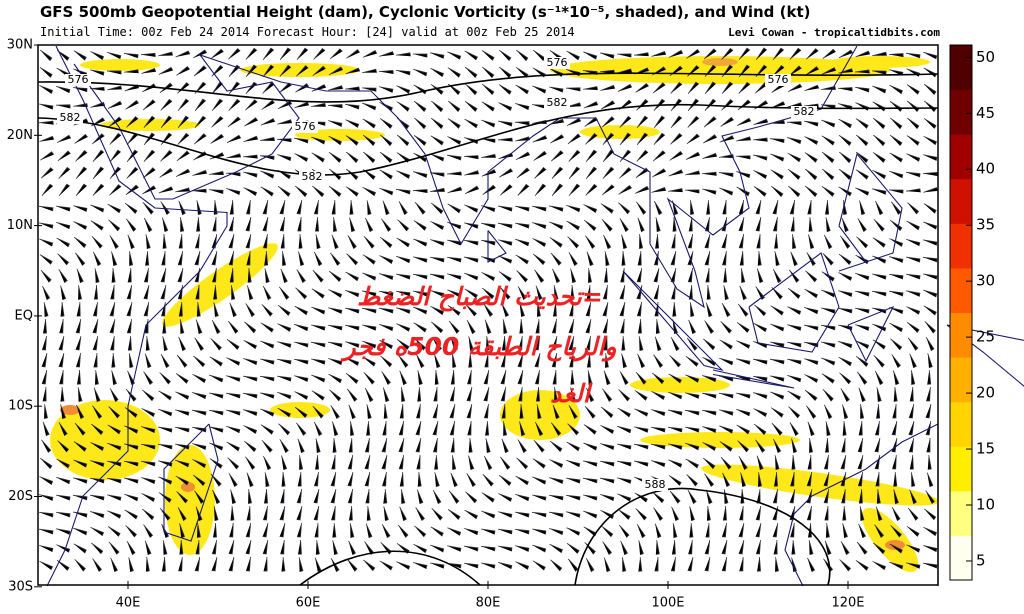 This screenshot has height=614, width=1024. What do you see at coordinates (70, 117) in the screenshot?
I see `contour-label: 582` at bounding box center [70, 117].